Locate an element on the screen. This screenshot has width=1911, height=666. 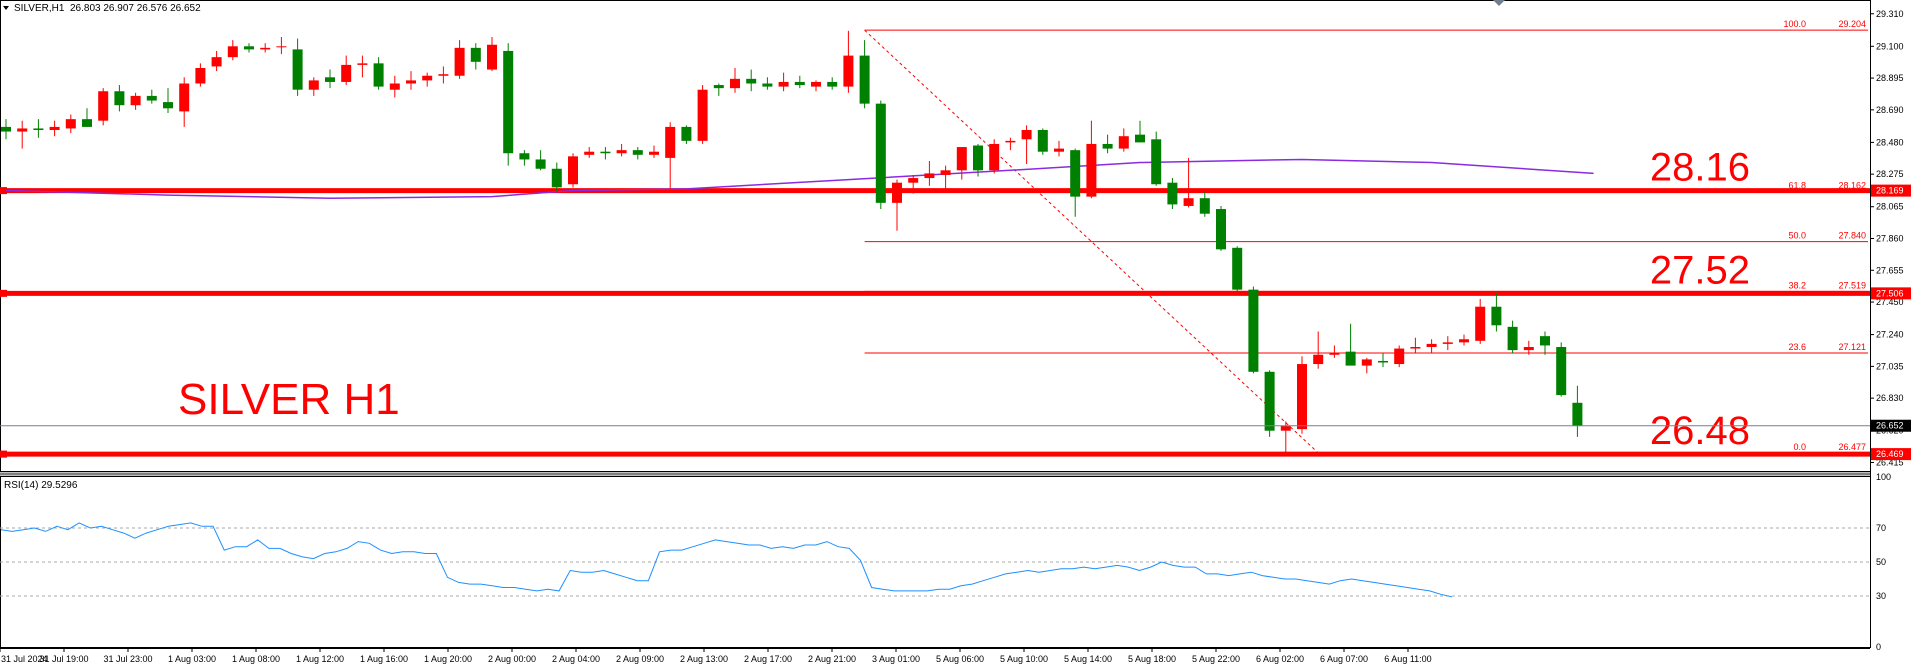
chevron-down-icon is located at coordinates (6, 8).